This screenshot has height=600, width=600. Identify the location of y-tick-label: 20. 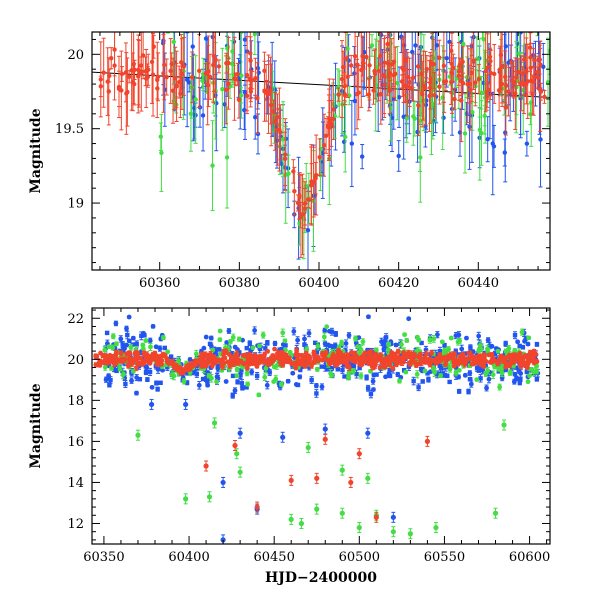
(75, 55).